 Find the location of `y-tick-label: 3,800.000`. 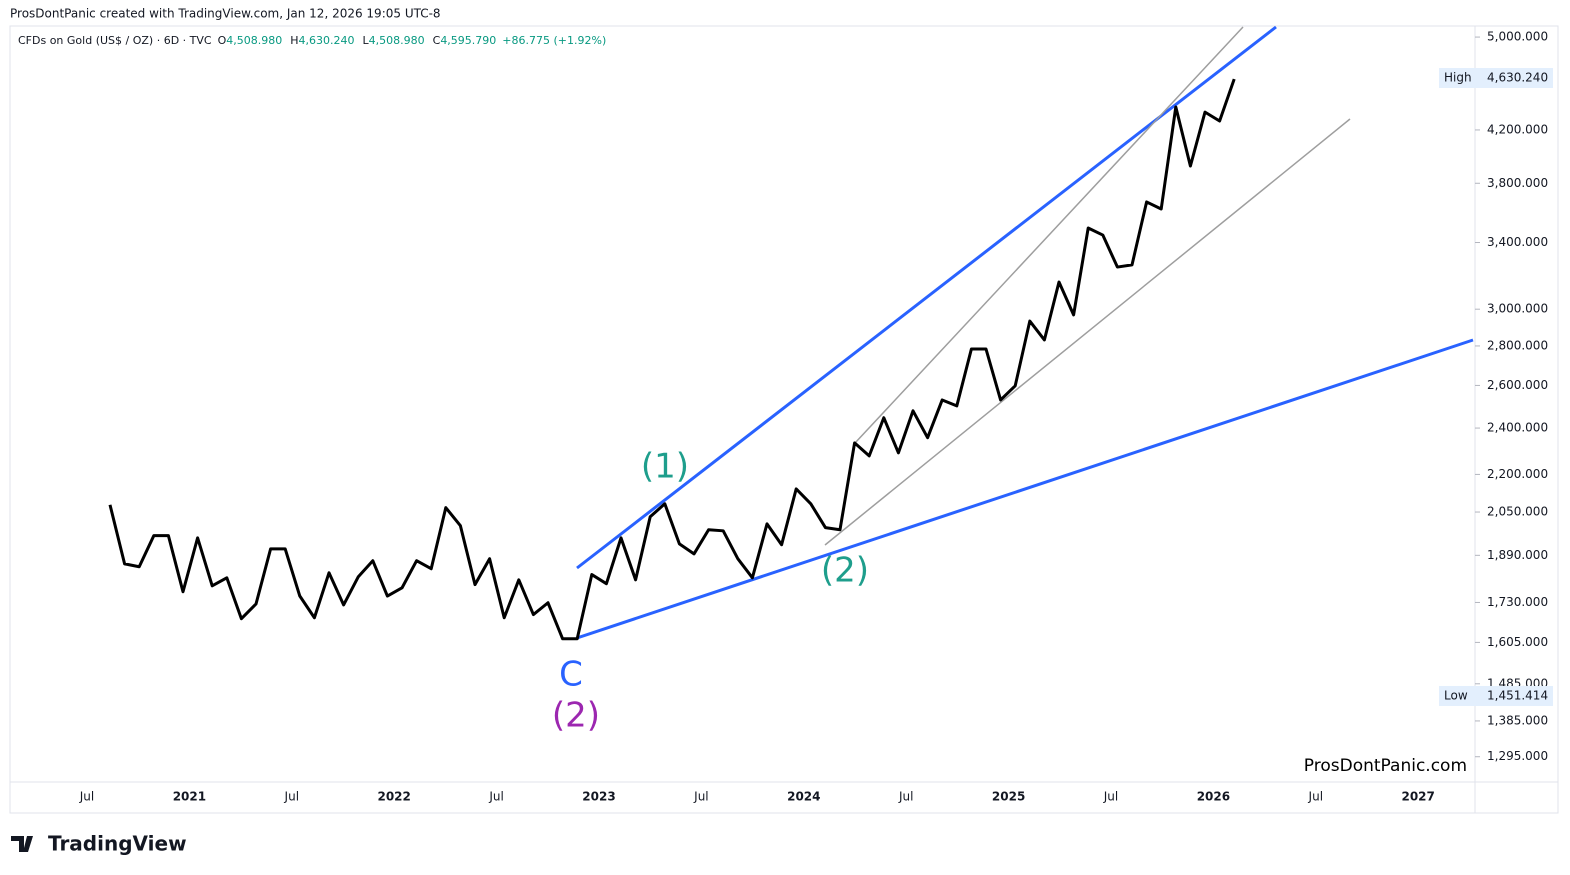

y-tick-label: 3,800.000 is located at coordinates (1517, 183).